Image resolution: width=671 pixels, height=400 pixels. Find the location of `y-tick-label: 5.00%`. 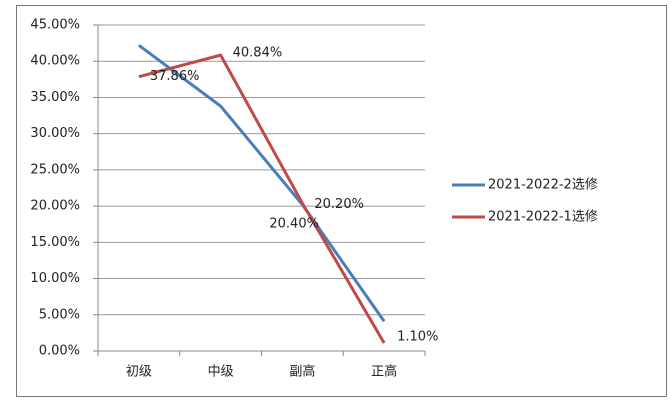

y-tick-label: 5.00% is located at coordinates (59, 314).